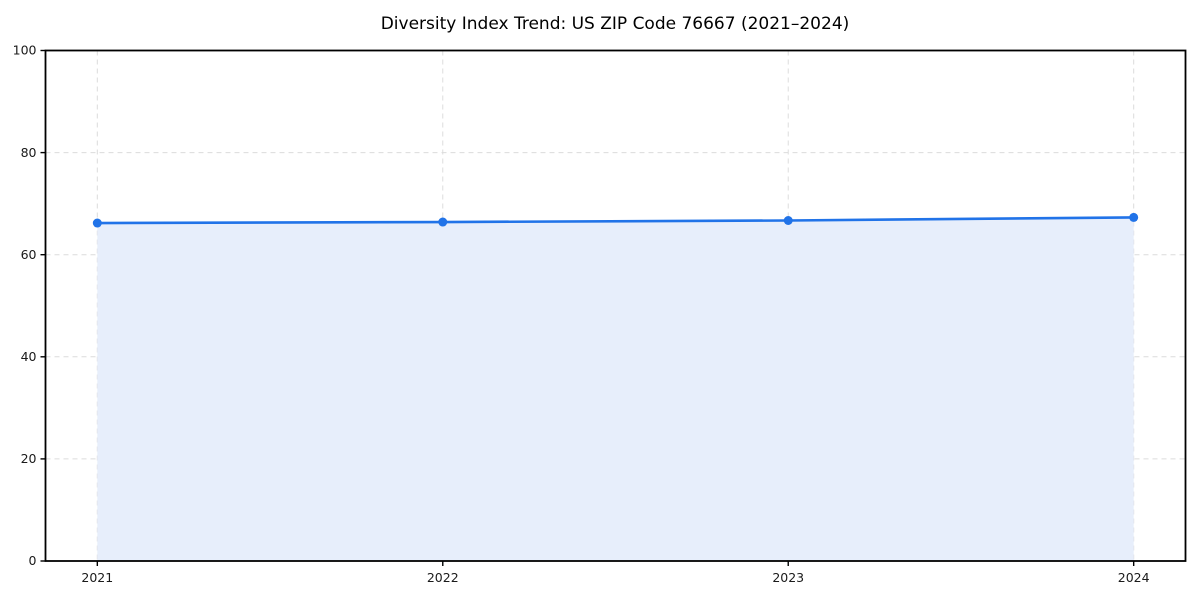 This screenshot has height=600, width=1200. Describe the element at coordinates (1134, 577) in the screenshot. I see `x-tick-label: 2024` at that location.